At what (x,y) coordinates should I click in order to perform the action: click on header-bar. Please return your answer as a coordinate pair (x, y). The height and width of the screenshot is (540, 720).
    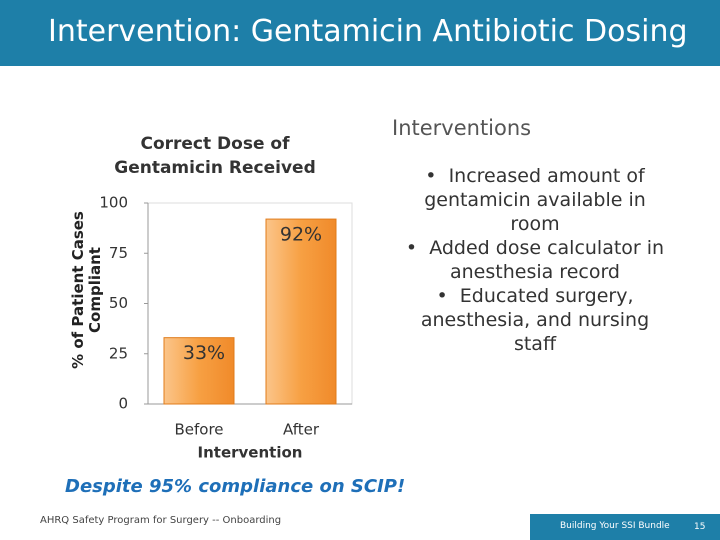
    Looking at the image, I should click on (360, 33).